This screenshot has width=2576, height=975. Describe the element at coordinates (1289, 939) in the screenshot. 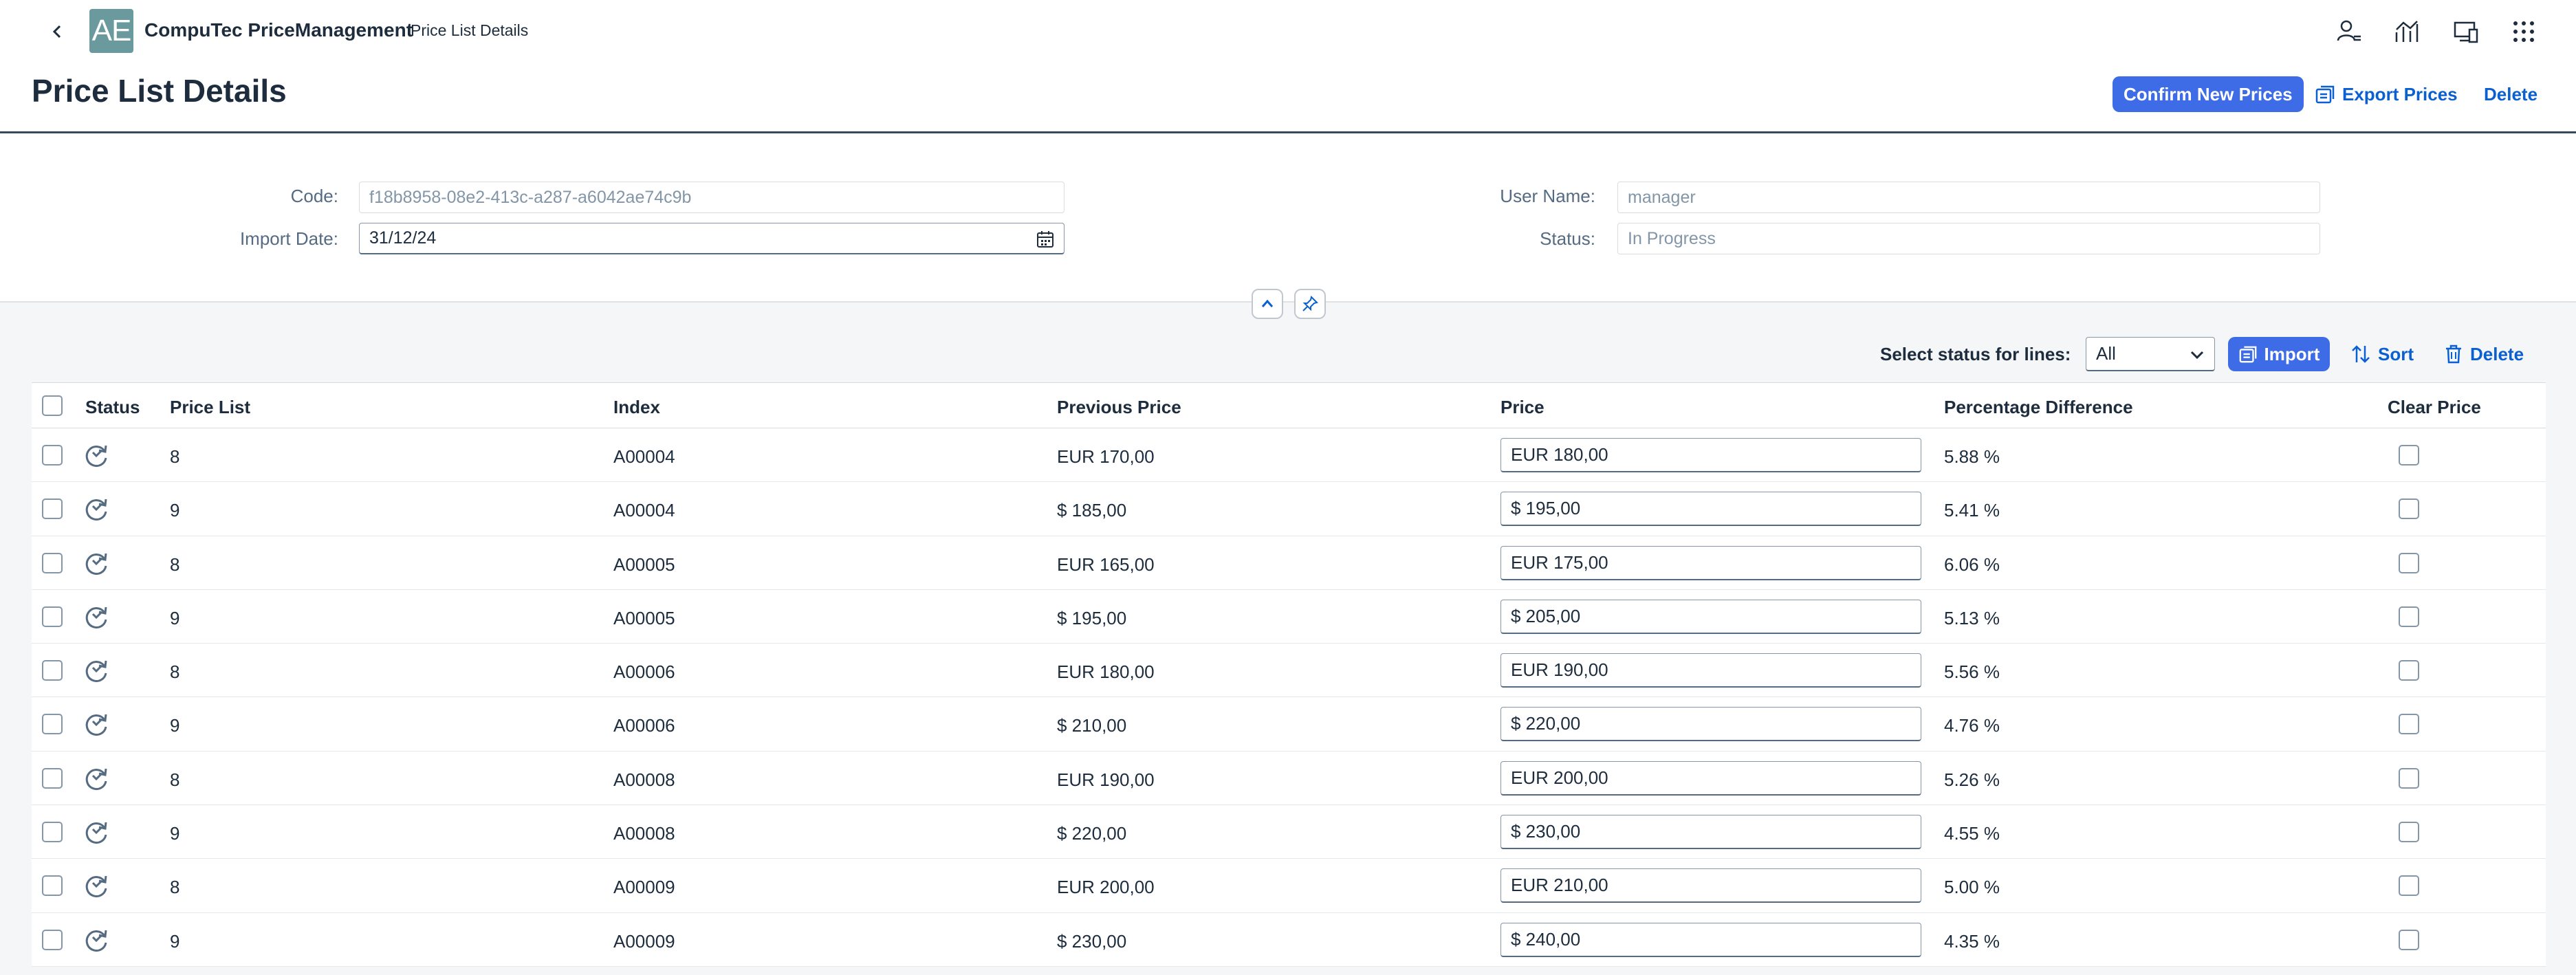

I see `table-row: 9 A00009 $ 230,00 $ 240,00 4.35 %` at that location.